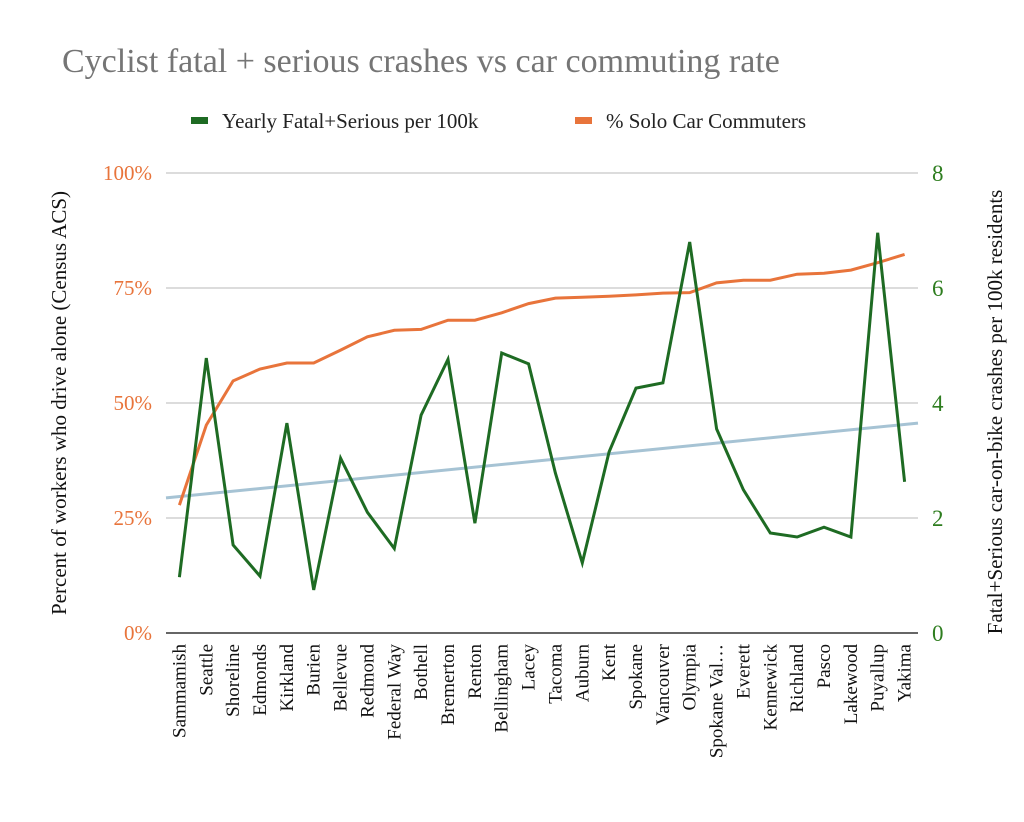  I want to click on legend-label-solo-car: % Solo Car Commuters, so click(706, 121).